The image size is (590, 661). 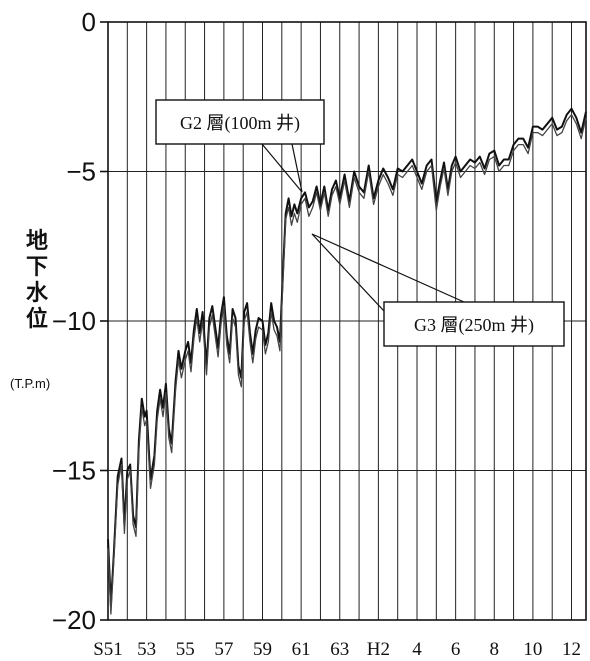 What do you see at coordinates (37, 241) in the screenshot?
I see `y-axis-label-char-1: 地` at bounding box center [37, 241].